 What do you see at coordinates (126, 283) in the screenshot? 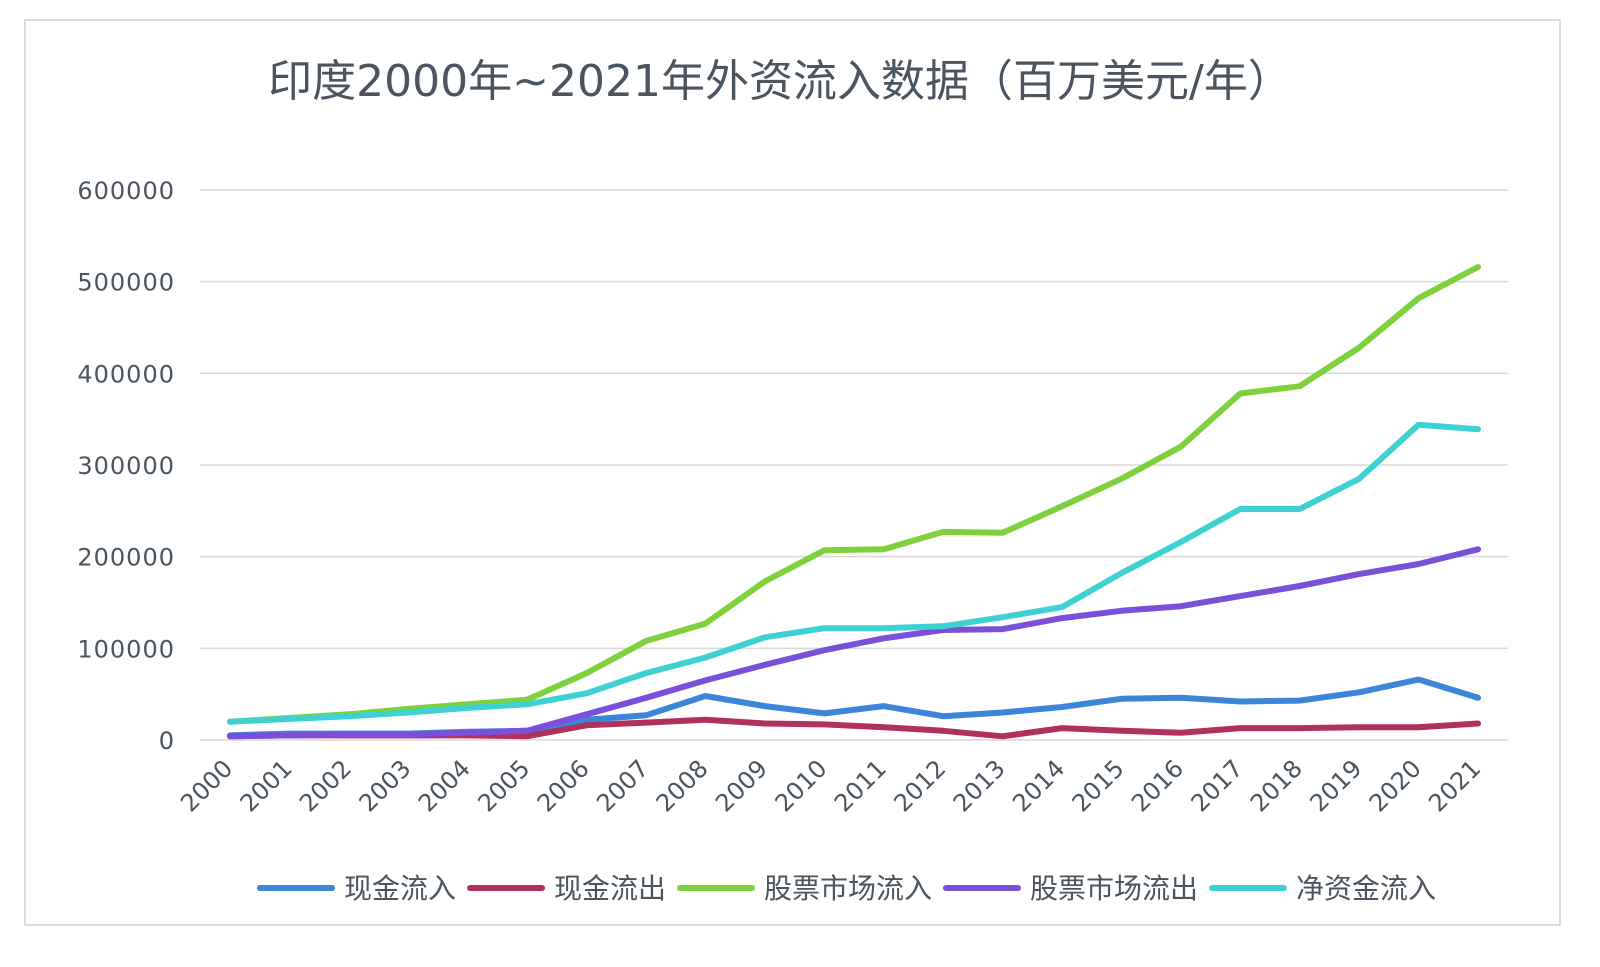
I see `y-tick-label: 500000` at bounding box center [126, 283].